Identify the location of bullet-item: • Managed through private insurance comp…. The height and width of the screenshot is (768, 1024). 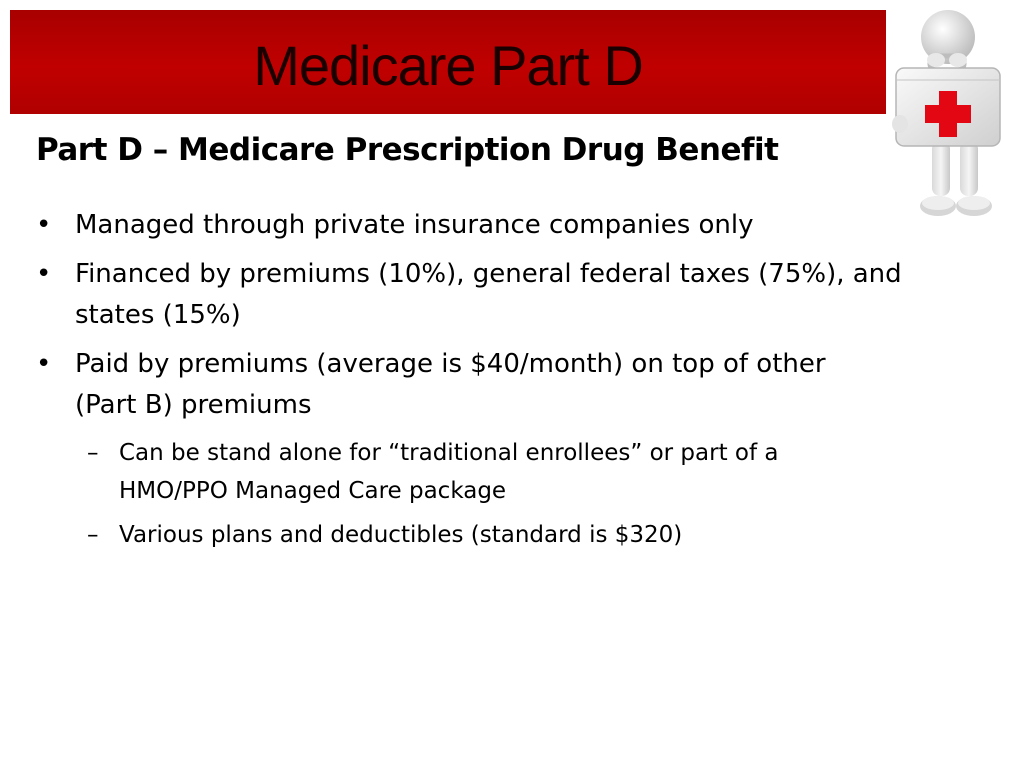
(496, 225).